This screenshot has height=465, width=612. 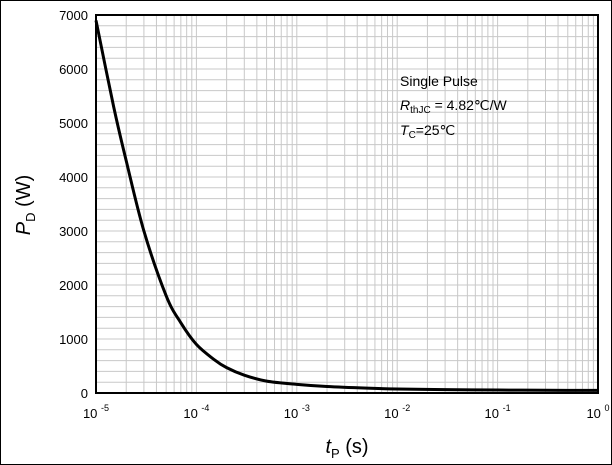 What do you see at coordinates (84, 393) in the screenshot?
I see `y-tick-label: 0` at bounding box center [84, 393].